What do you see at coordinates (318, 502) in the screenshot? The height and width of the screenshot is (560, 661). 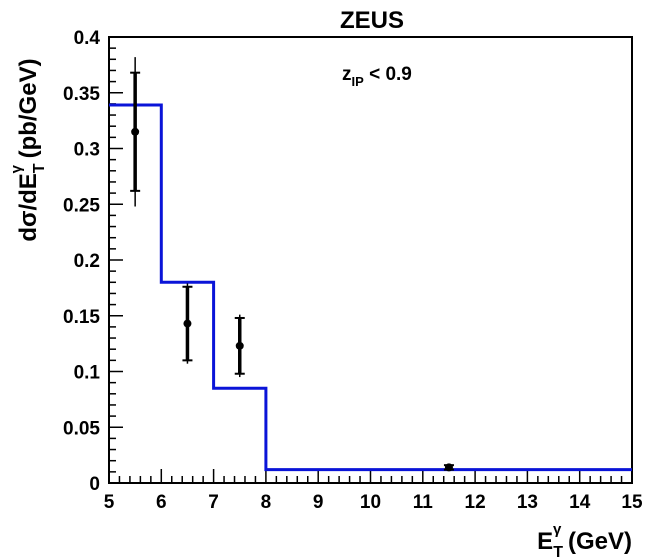 I see `x-tick-label: 9` at bounding box center [318, 502].